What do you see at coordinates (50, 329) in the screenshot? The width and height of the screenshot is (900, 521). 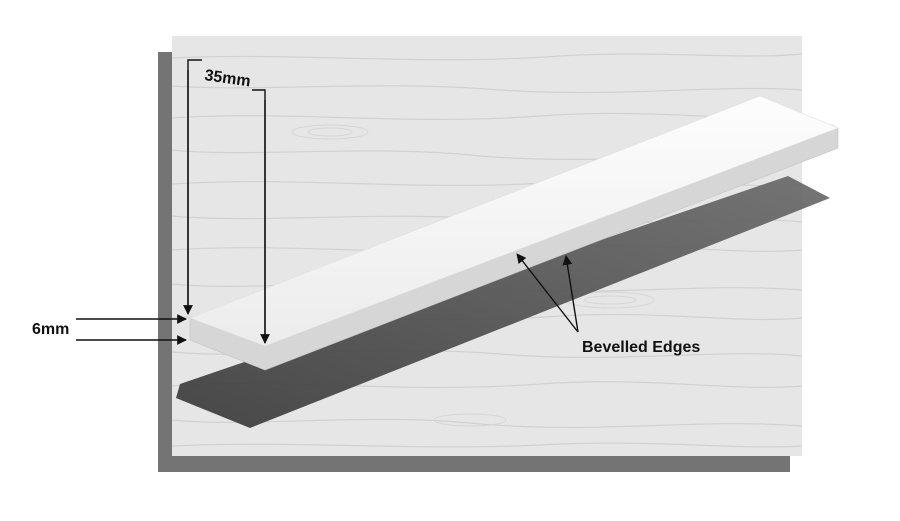 I see `thickness-label: 6mm` at bounding box center [50, 329].